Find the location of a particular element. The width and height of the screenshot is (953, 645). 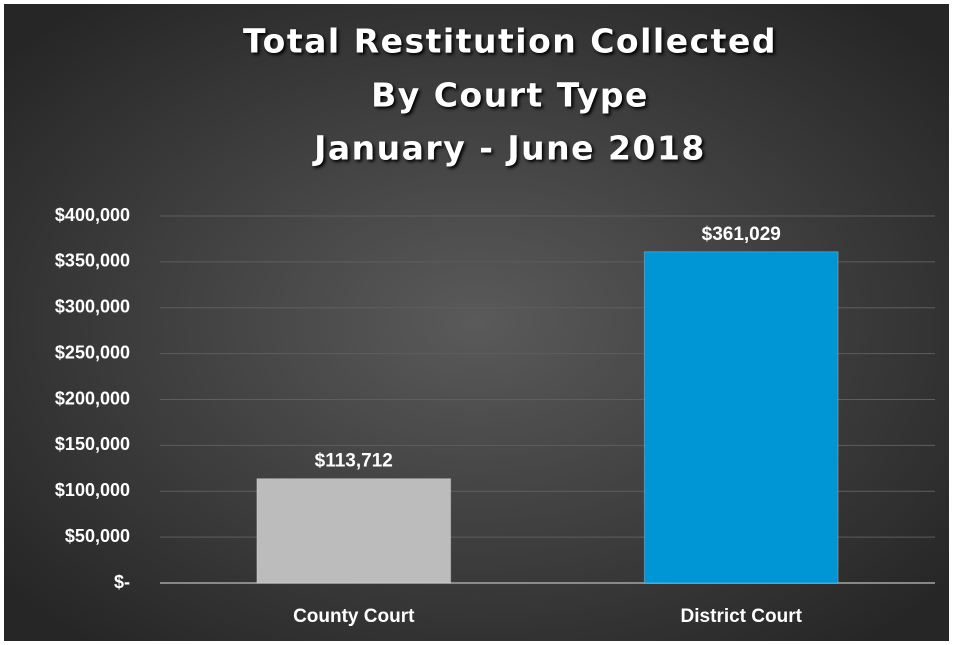

chart-title: Total Restitution Collected is located at coordinates (510, 41).